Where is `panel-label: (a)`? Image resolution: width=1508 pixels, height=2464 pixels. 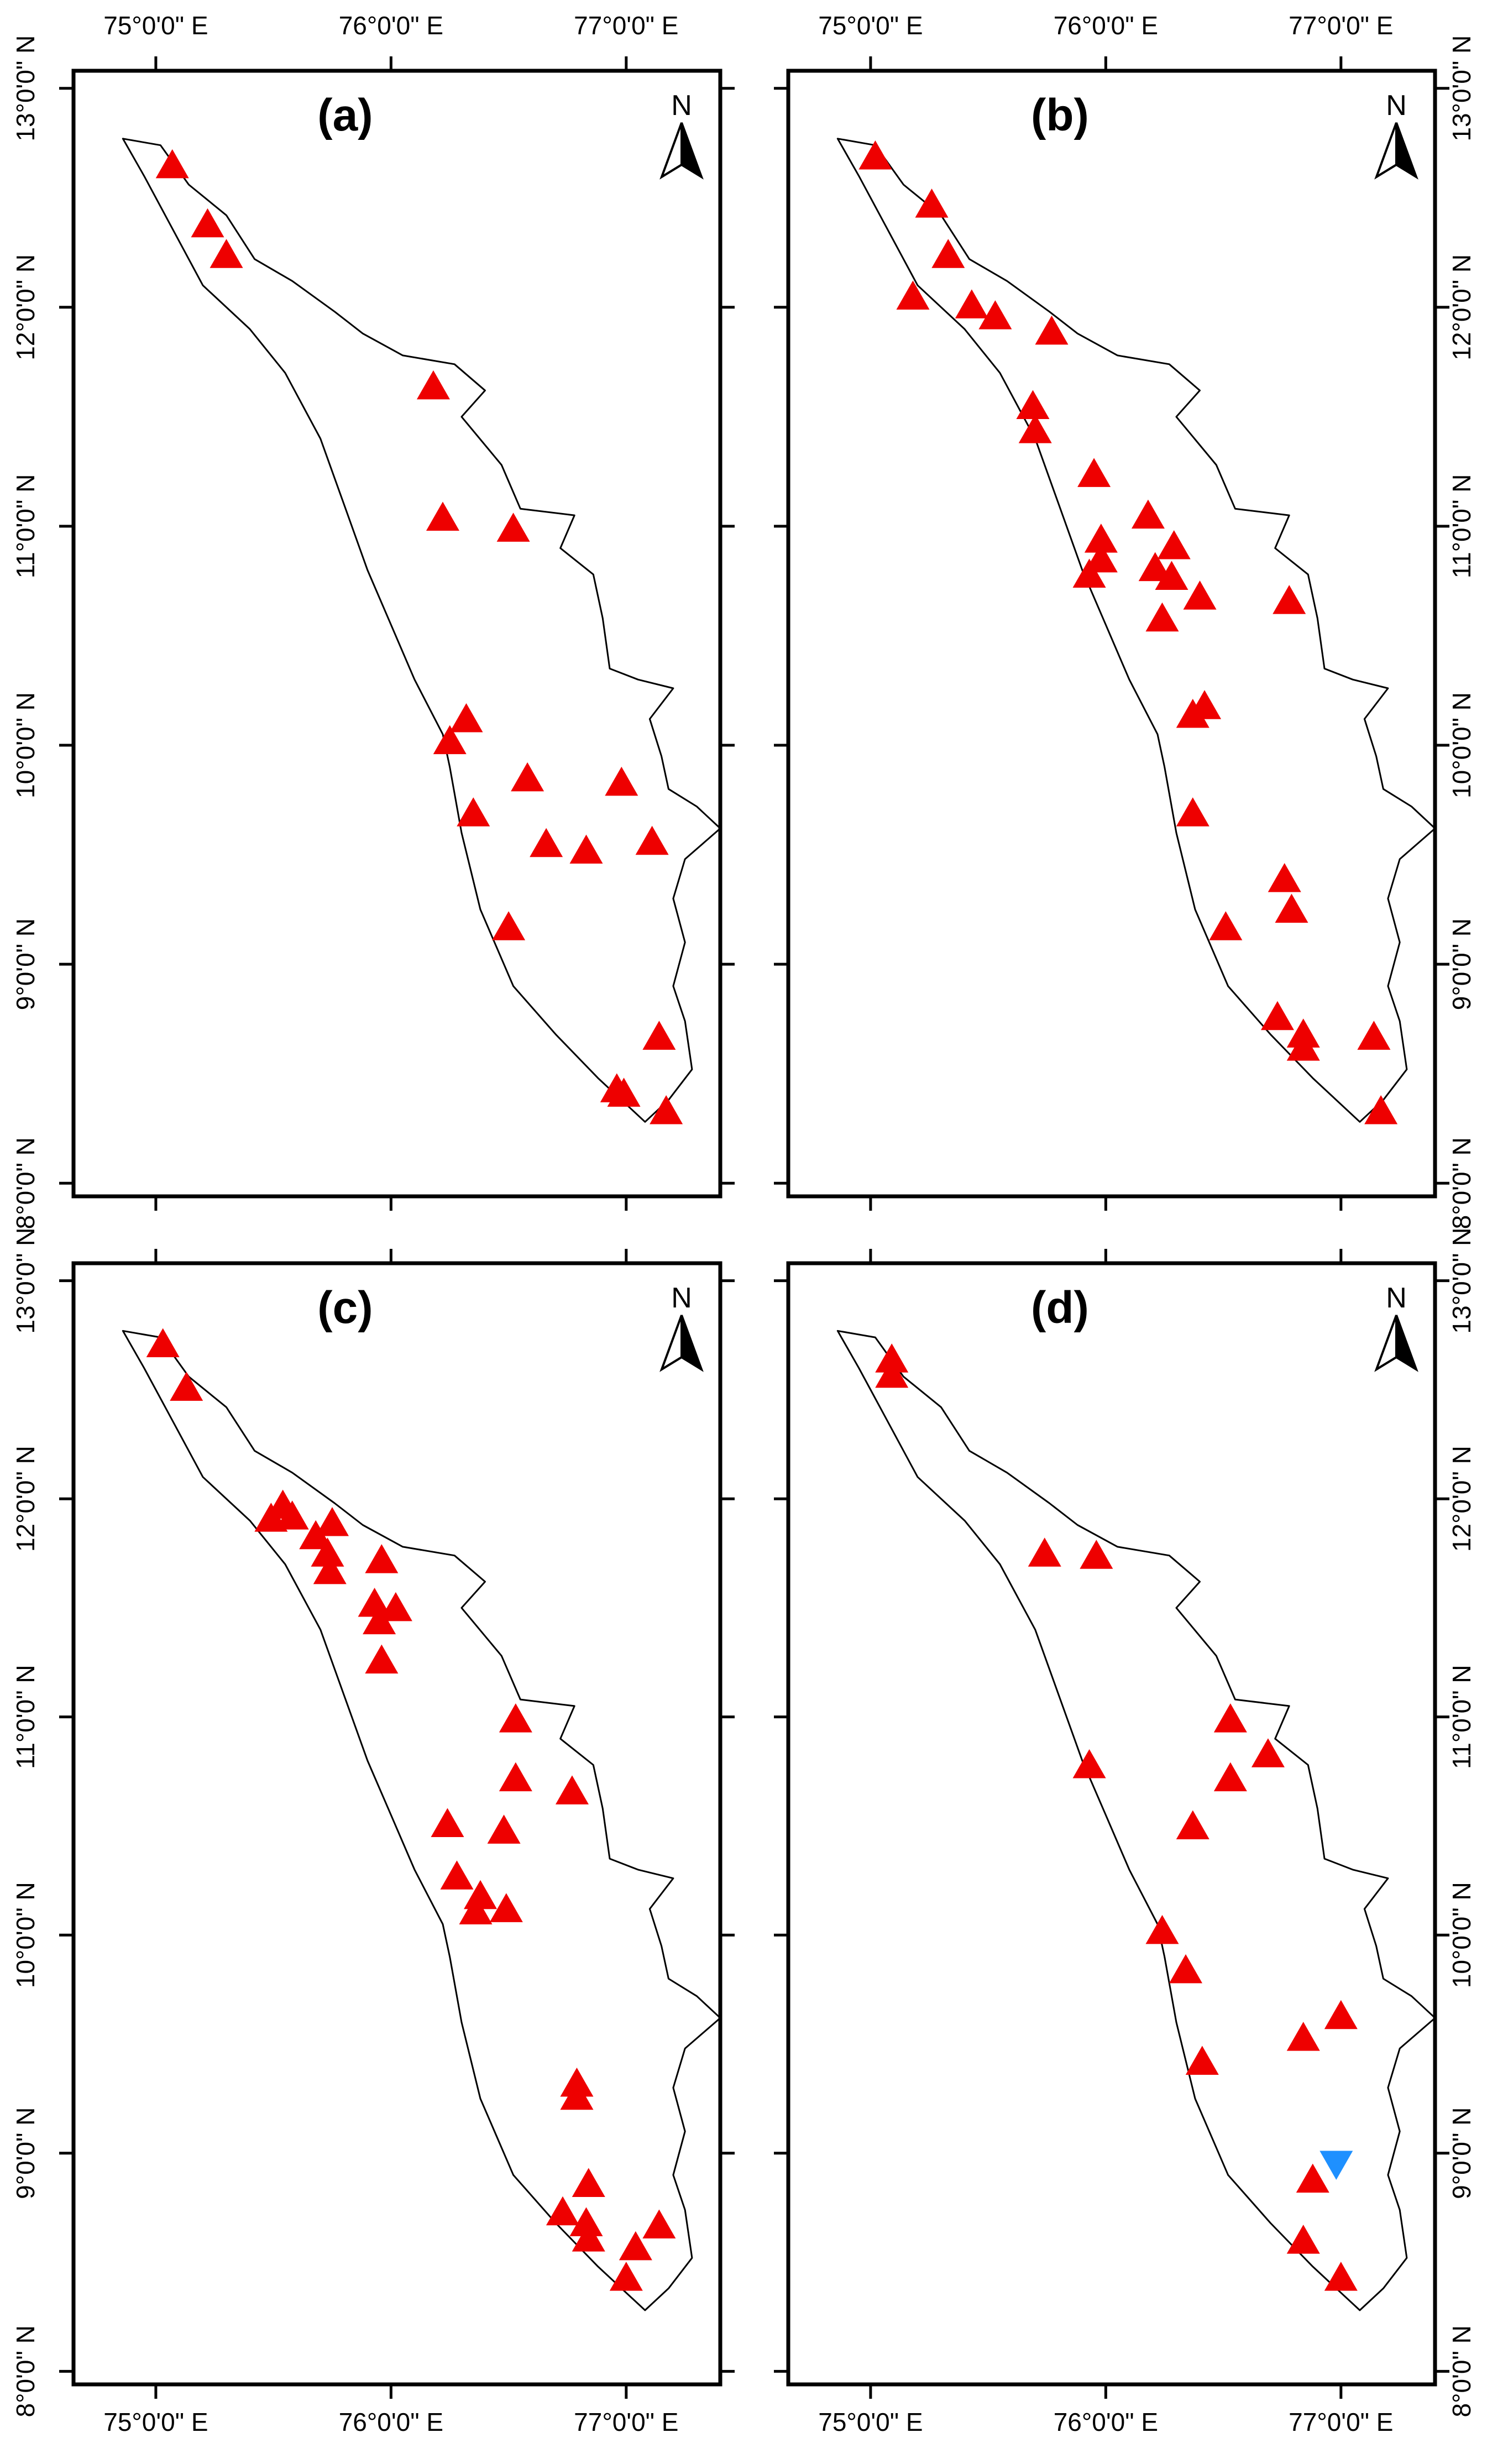 panel-label: (a) is located at coordinates (345, 115).